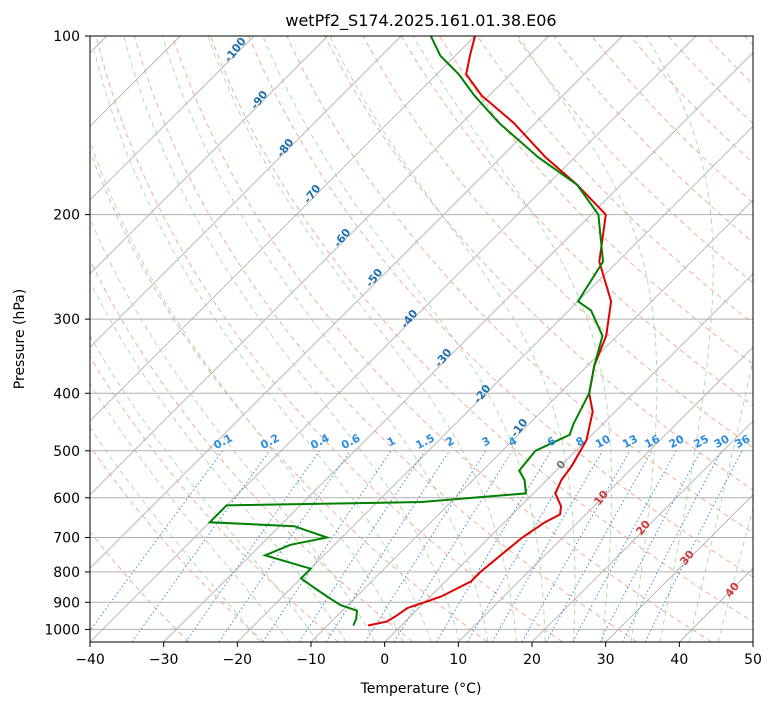 The image size is (775, 708). I want to click on dry-adiabat-label: -80, so click(285, 148).